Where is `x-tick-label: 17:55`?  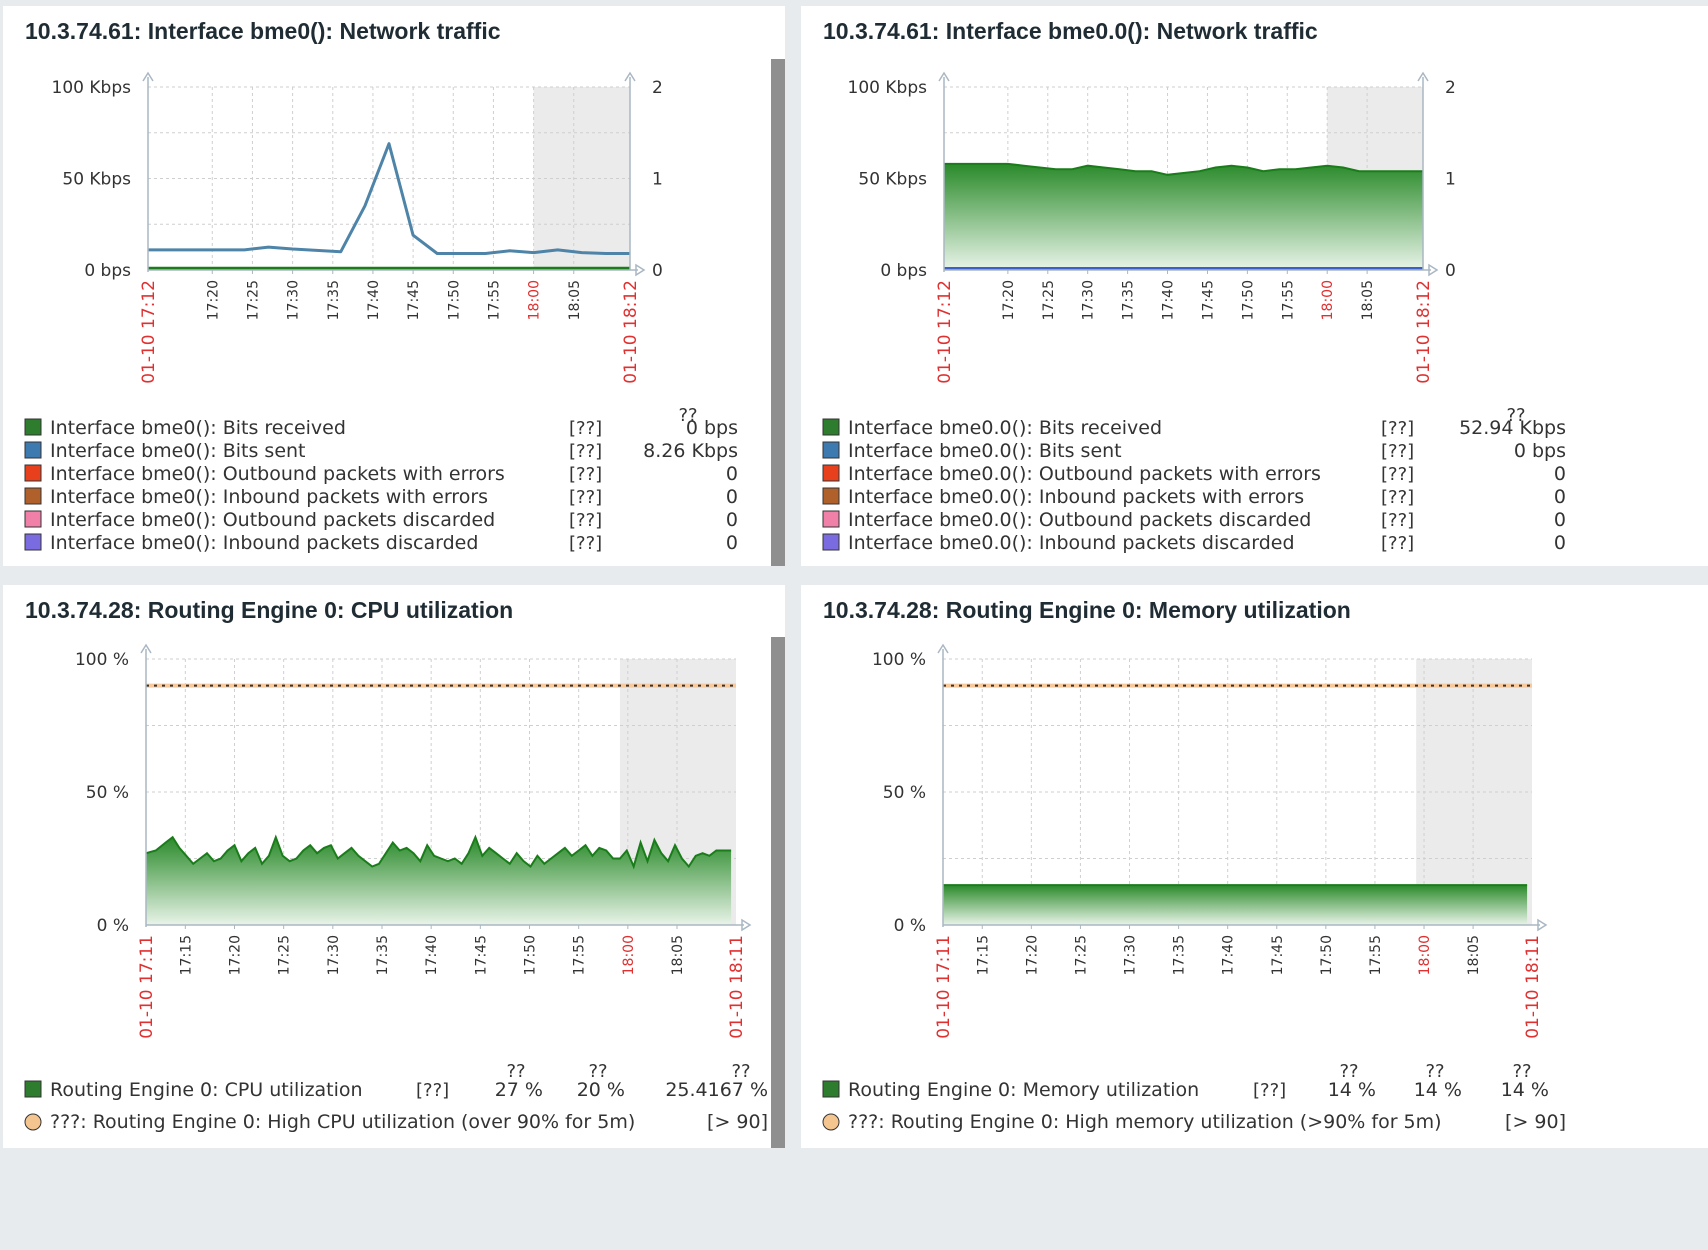
x-tick-label: 17:55 is located at coordinates (1376, 955).